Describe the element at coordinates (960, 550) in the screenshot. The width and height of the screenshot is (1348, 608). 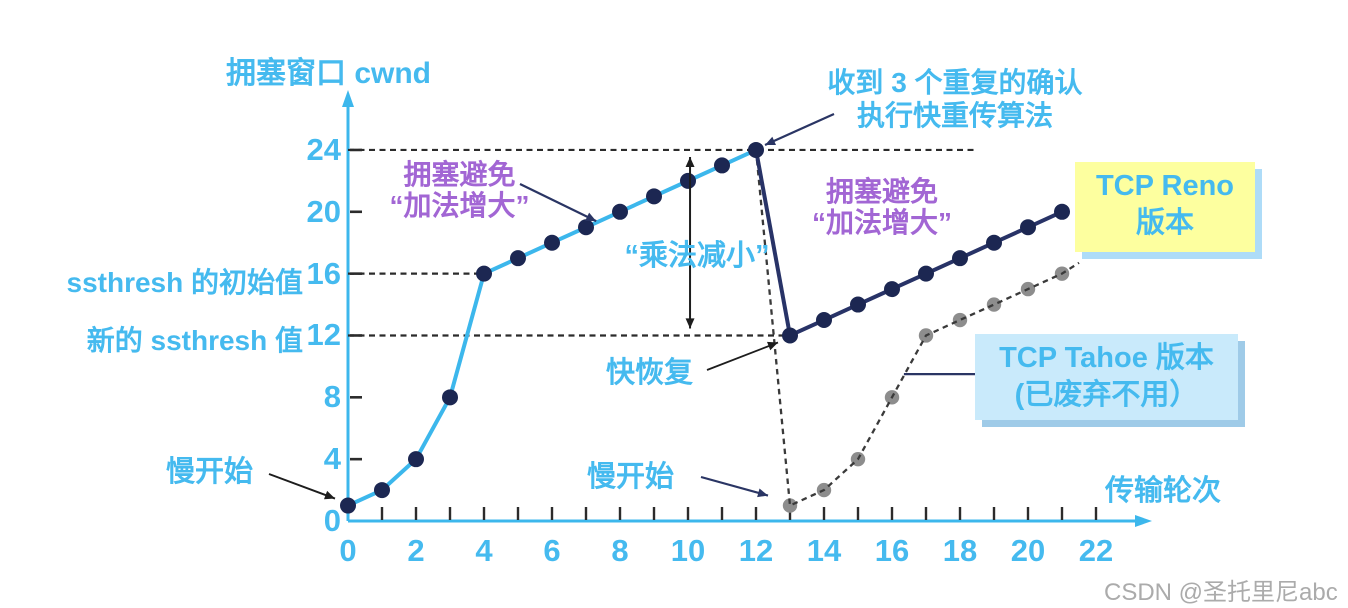
I see `x-tick-label-18: 18` at that location.